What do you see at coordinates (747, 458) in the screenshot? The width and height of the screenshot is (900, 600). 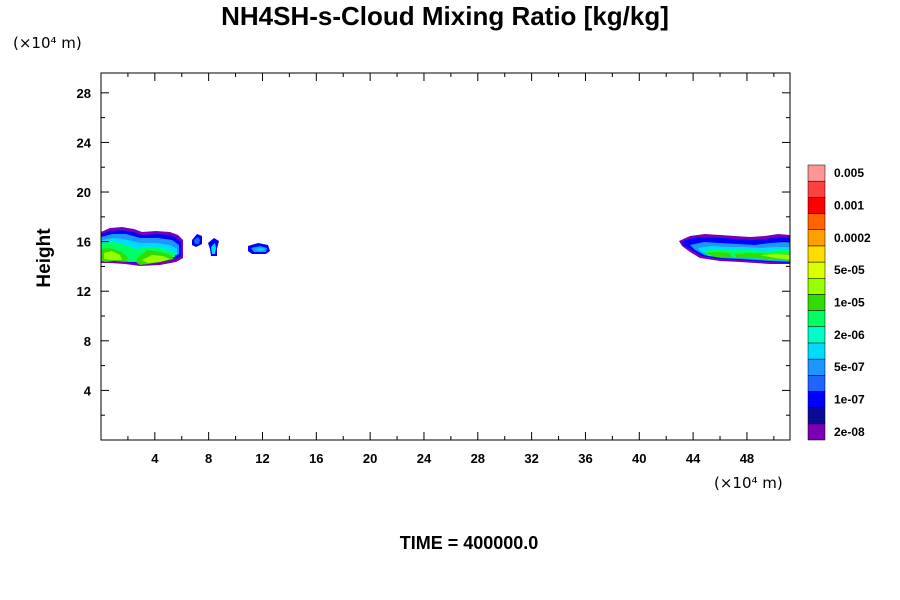 I see `x-tick-label: 48` at bounding box center [747, 458].